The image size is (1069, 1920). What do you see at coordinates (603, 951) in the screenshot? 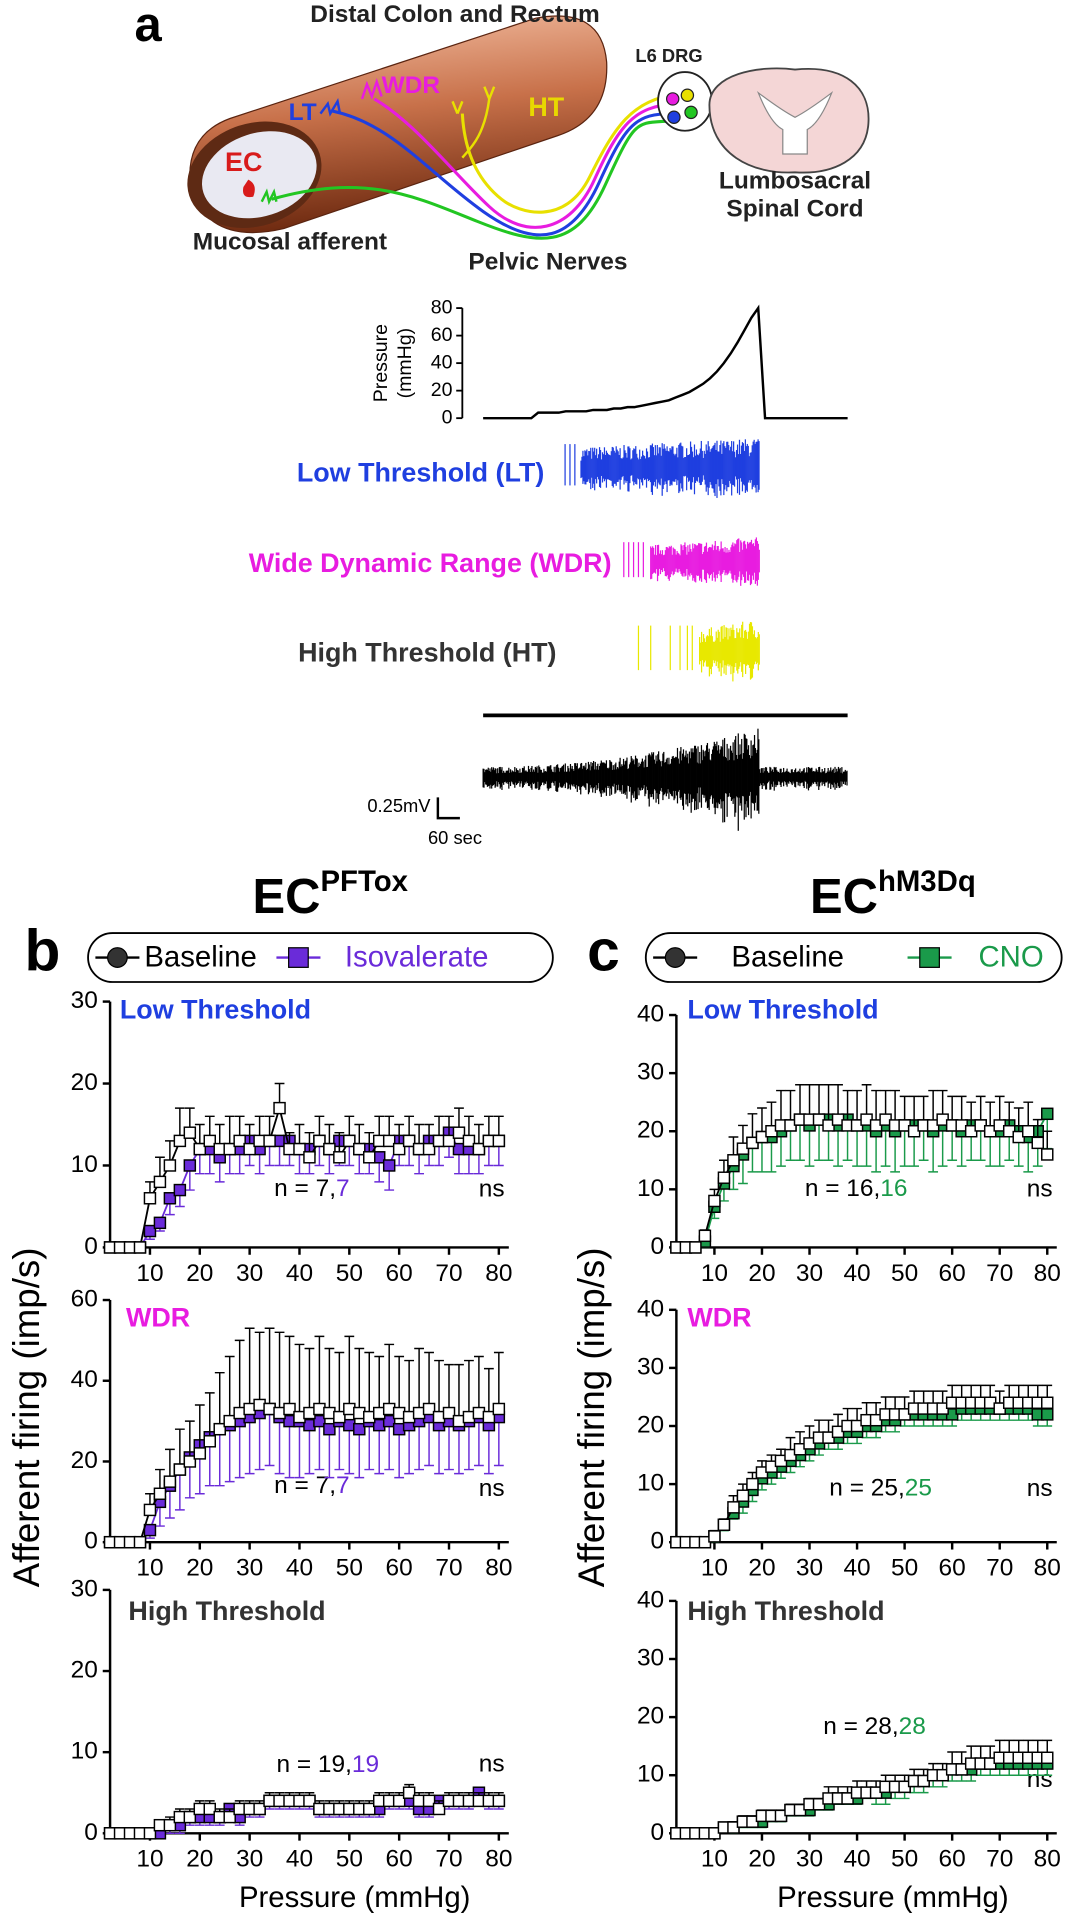
I see `panel-letter: c` at bounding box center [603, 951].